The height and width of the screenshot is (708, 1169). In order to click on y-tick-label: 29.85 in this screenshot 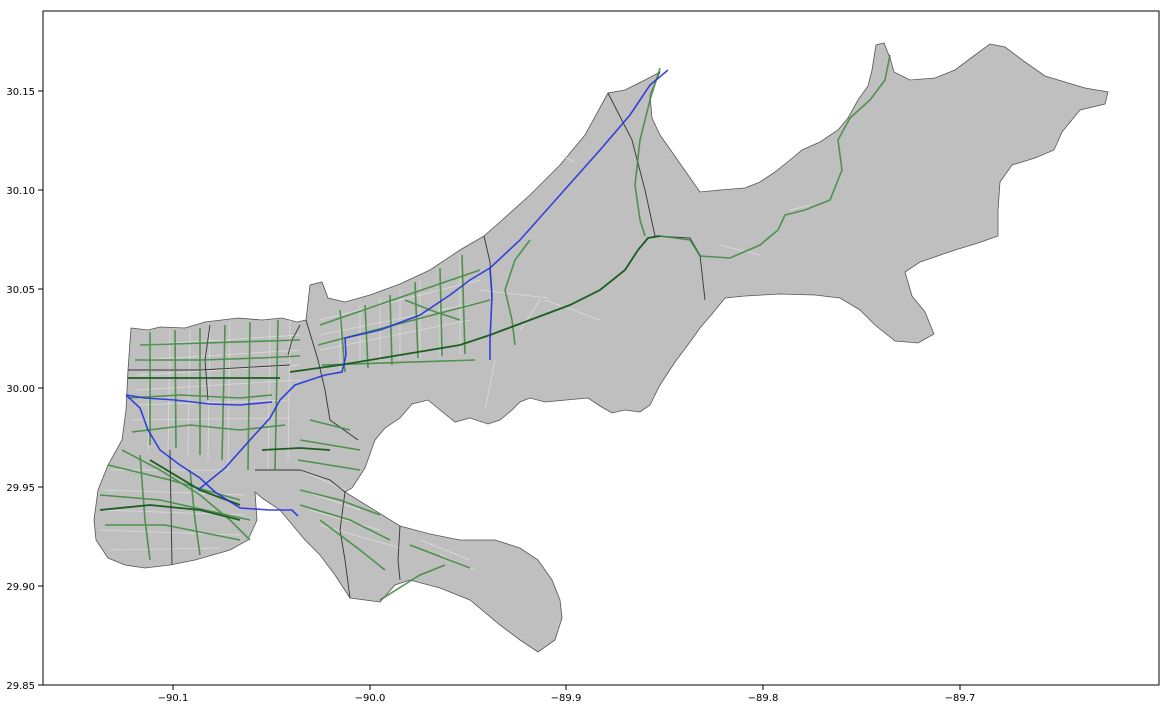, I will do `click(20, 686)`.